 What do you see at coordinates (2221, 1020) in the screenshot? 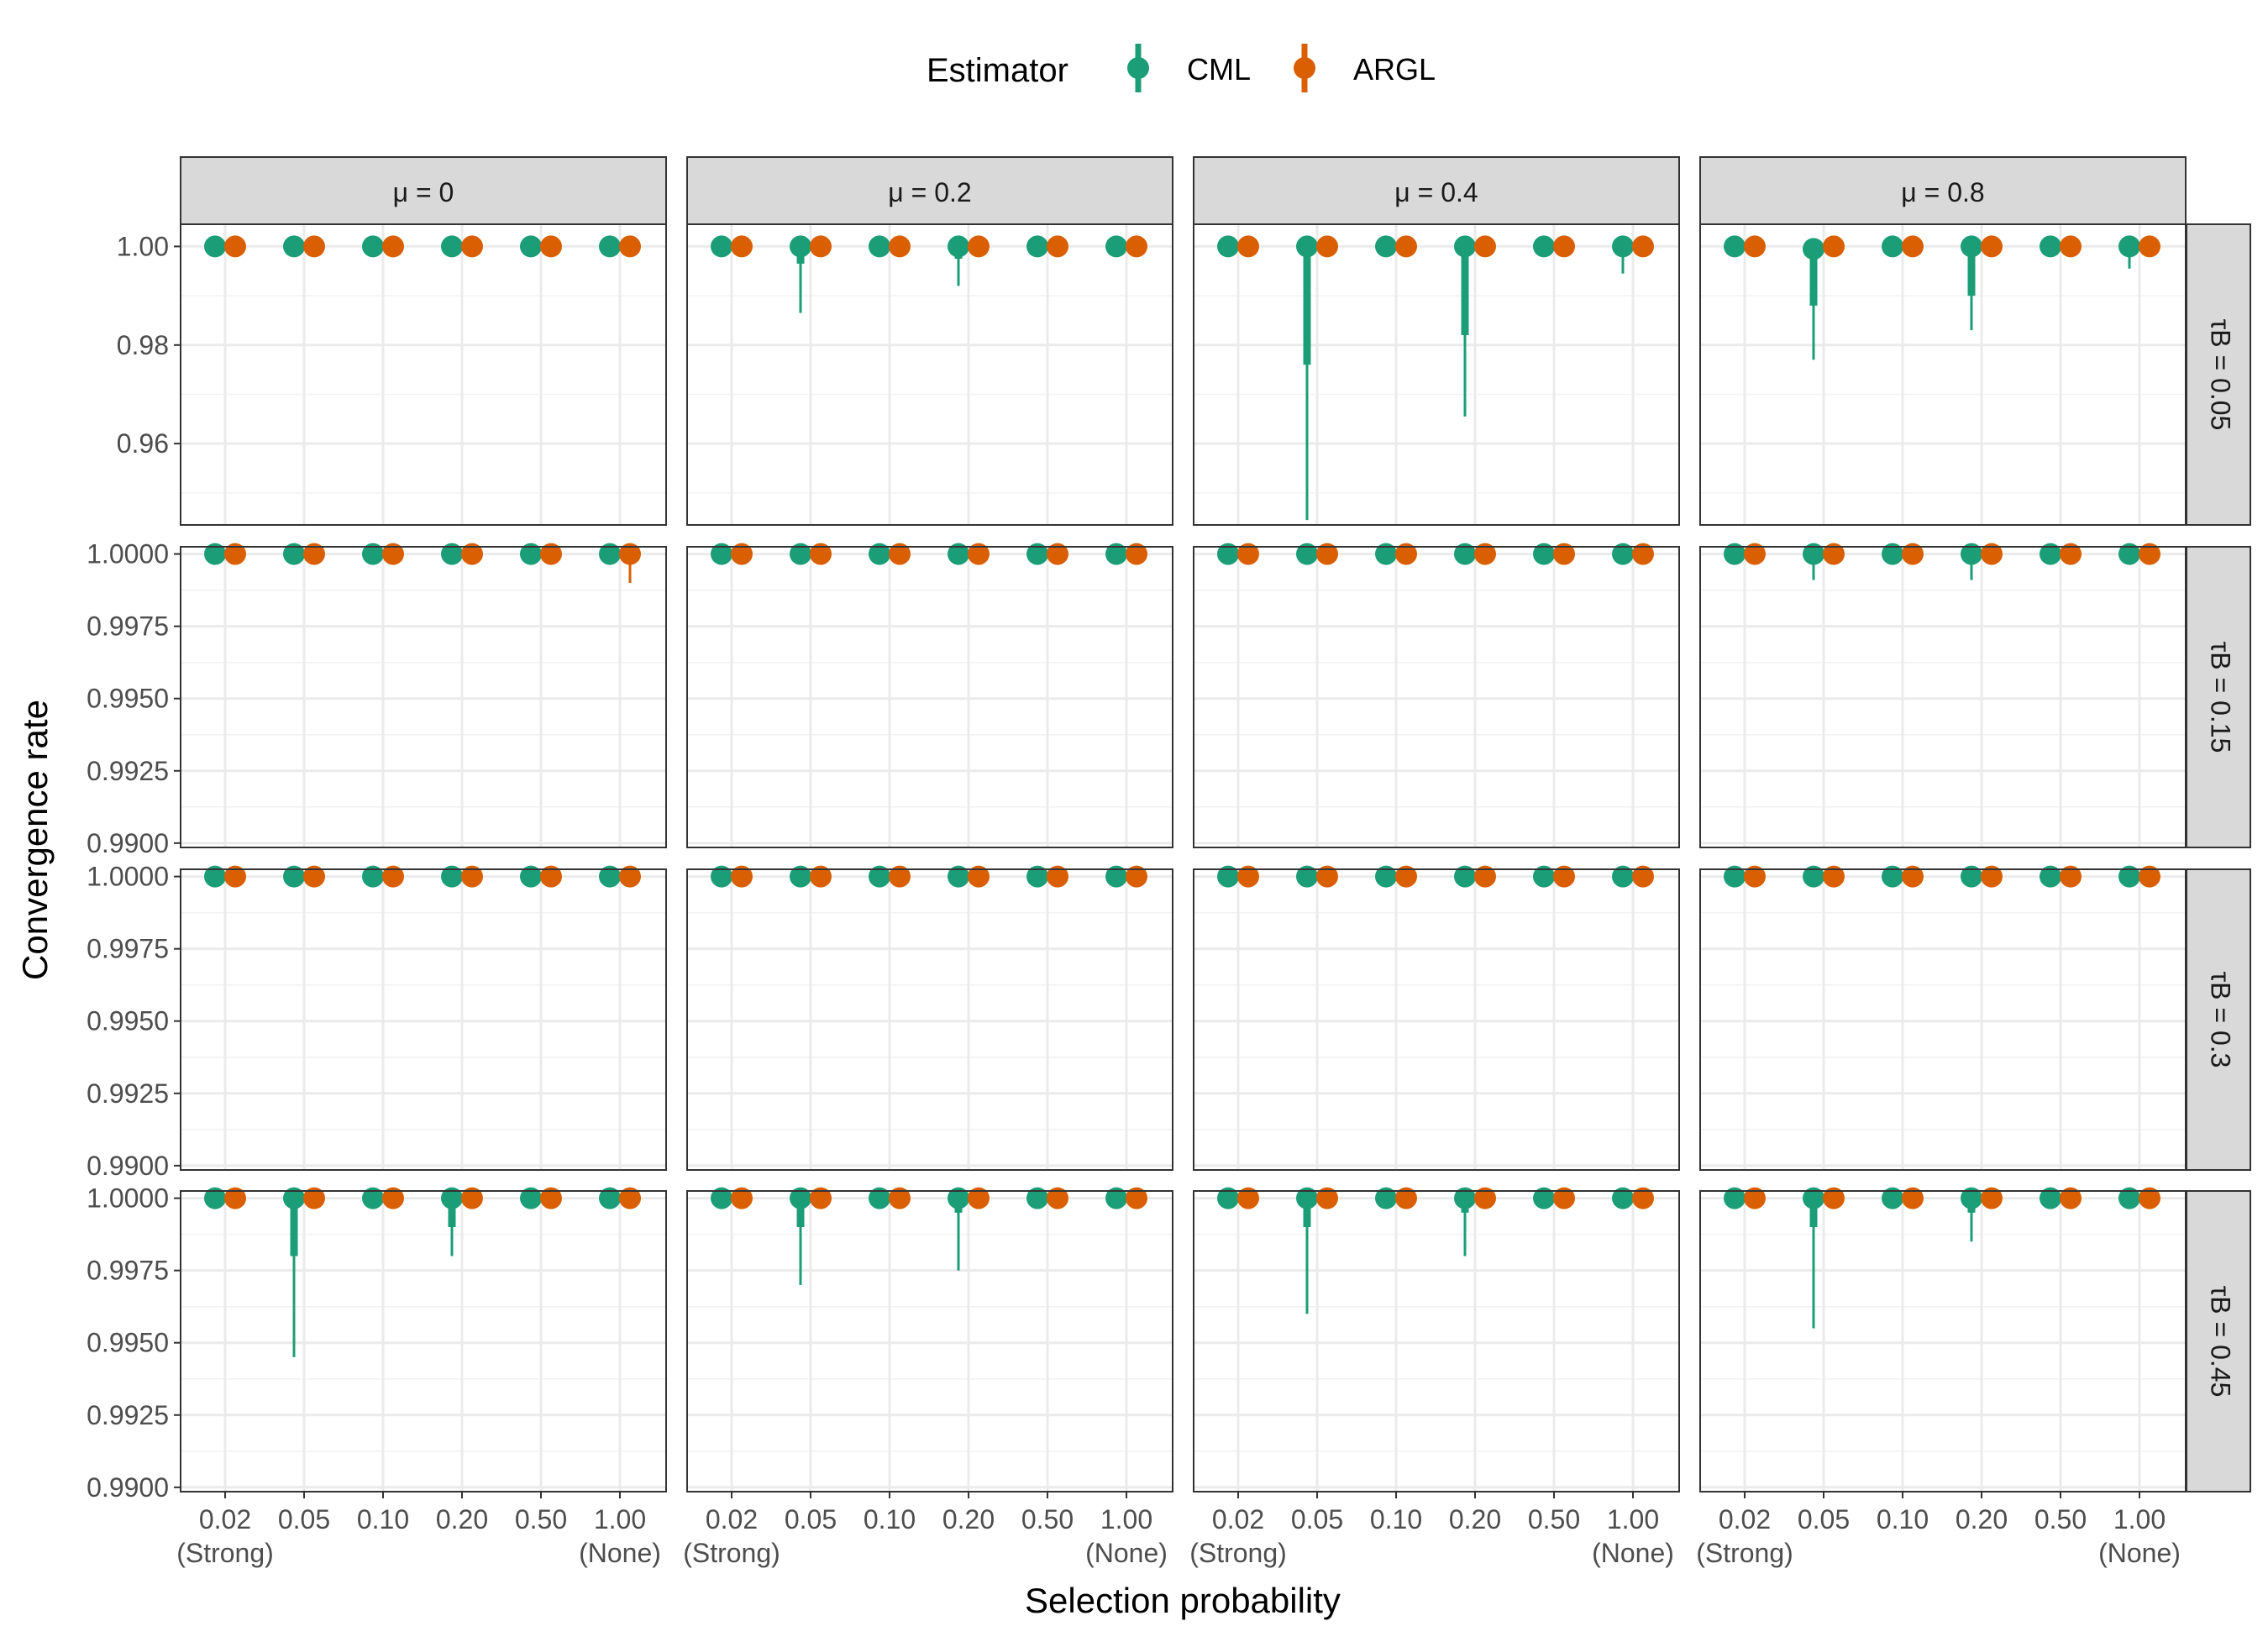
I see `strip-label: τB = 0.3` at bounding box center [2221, 1020].